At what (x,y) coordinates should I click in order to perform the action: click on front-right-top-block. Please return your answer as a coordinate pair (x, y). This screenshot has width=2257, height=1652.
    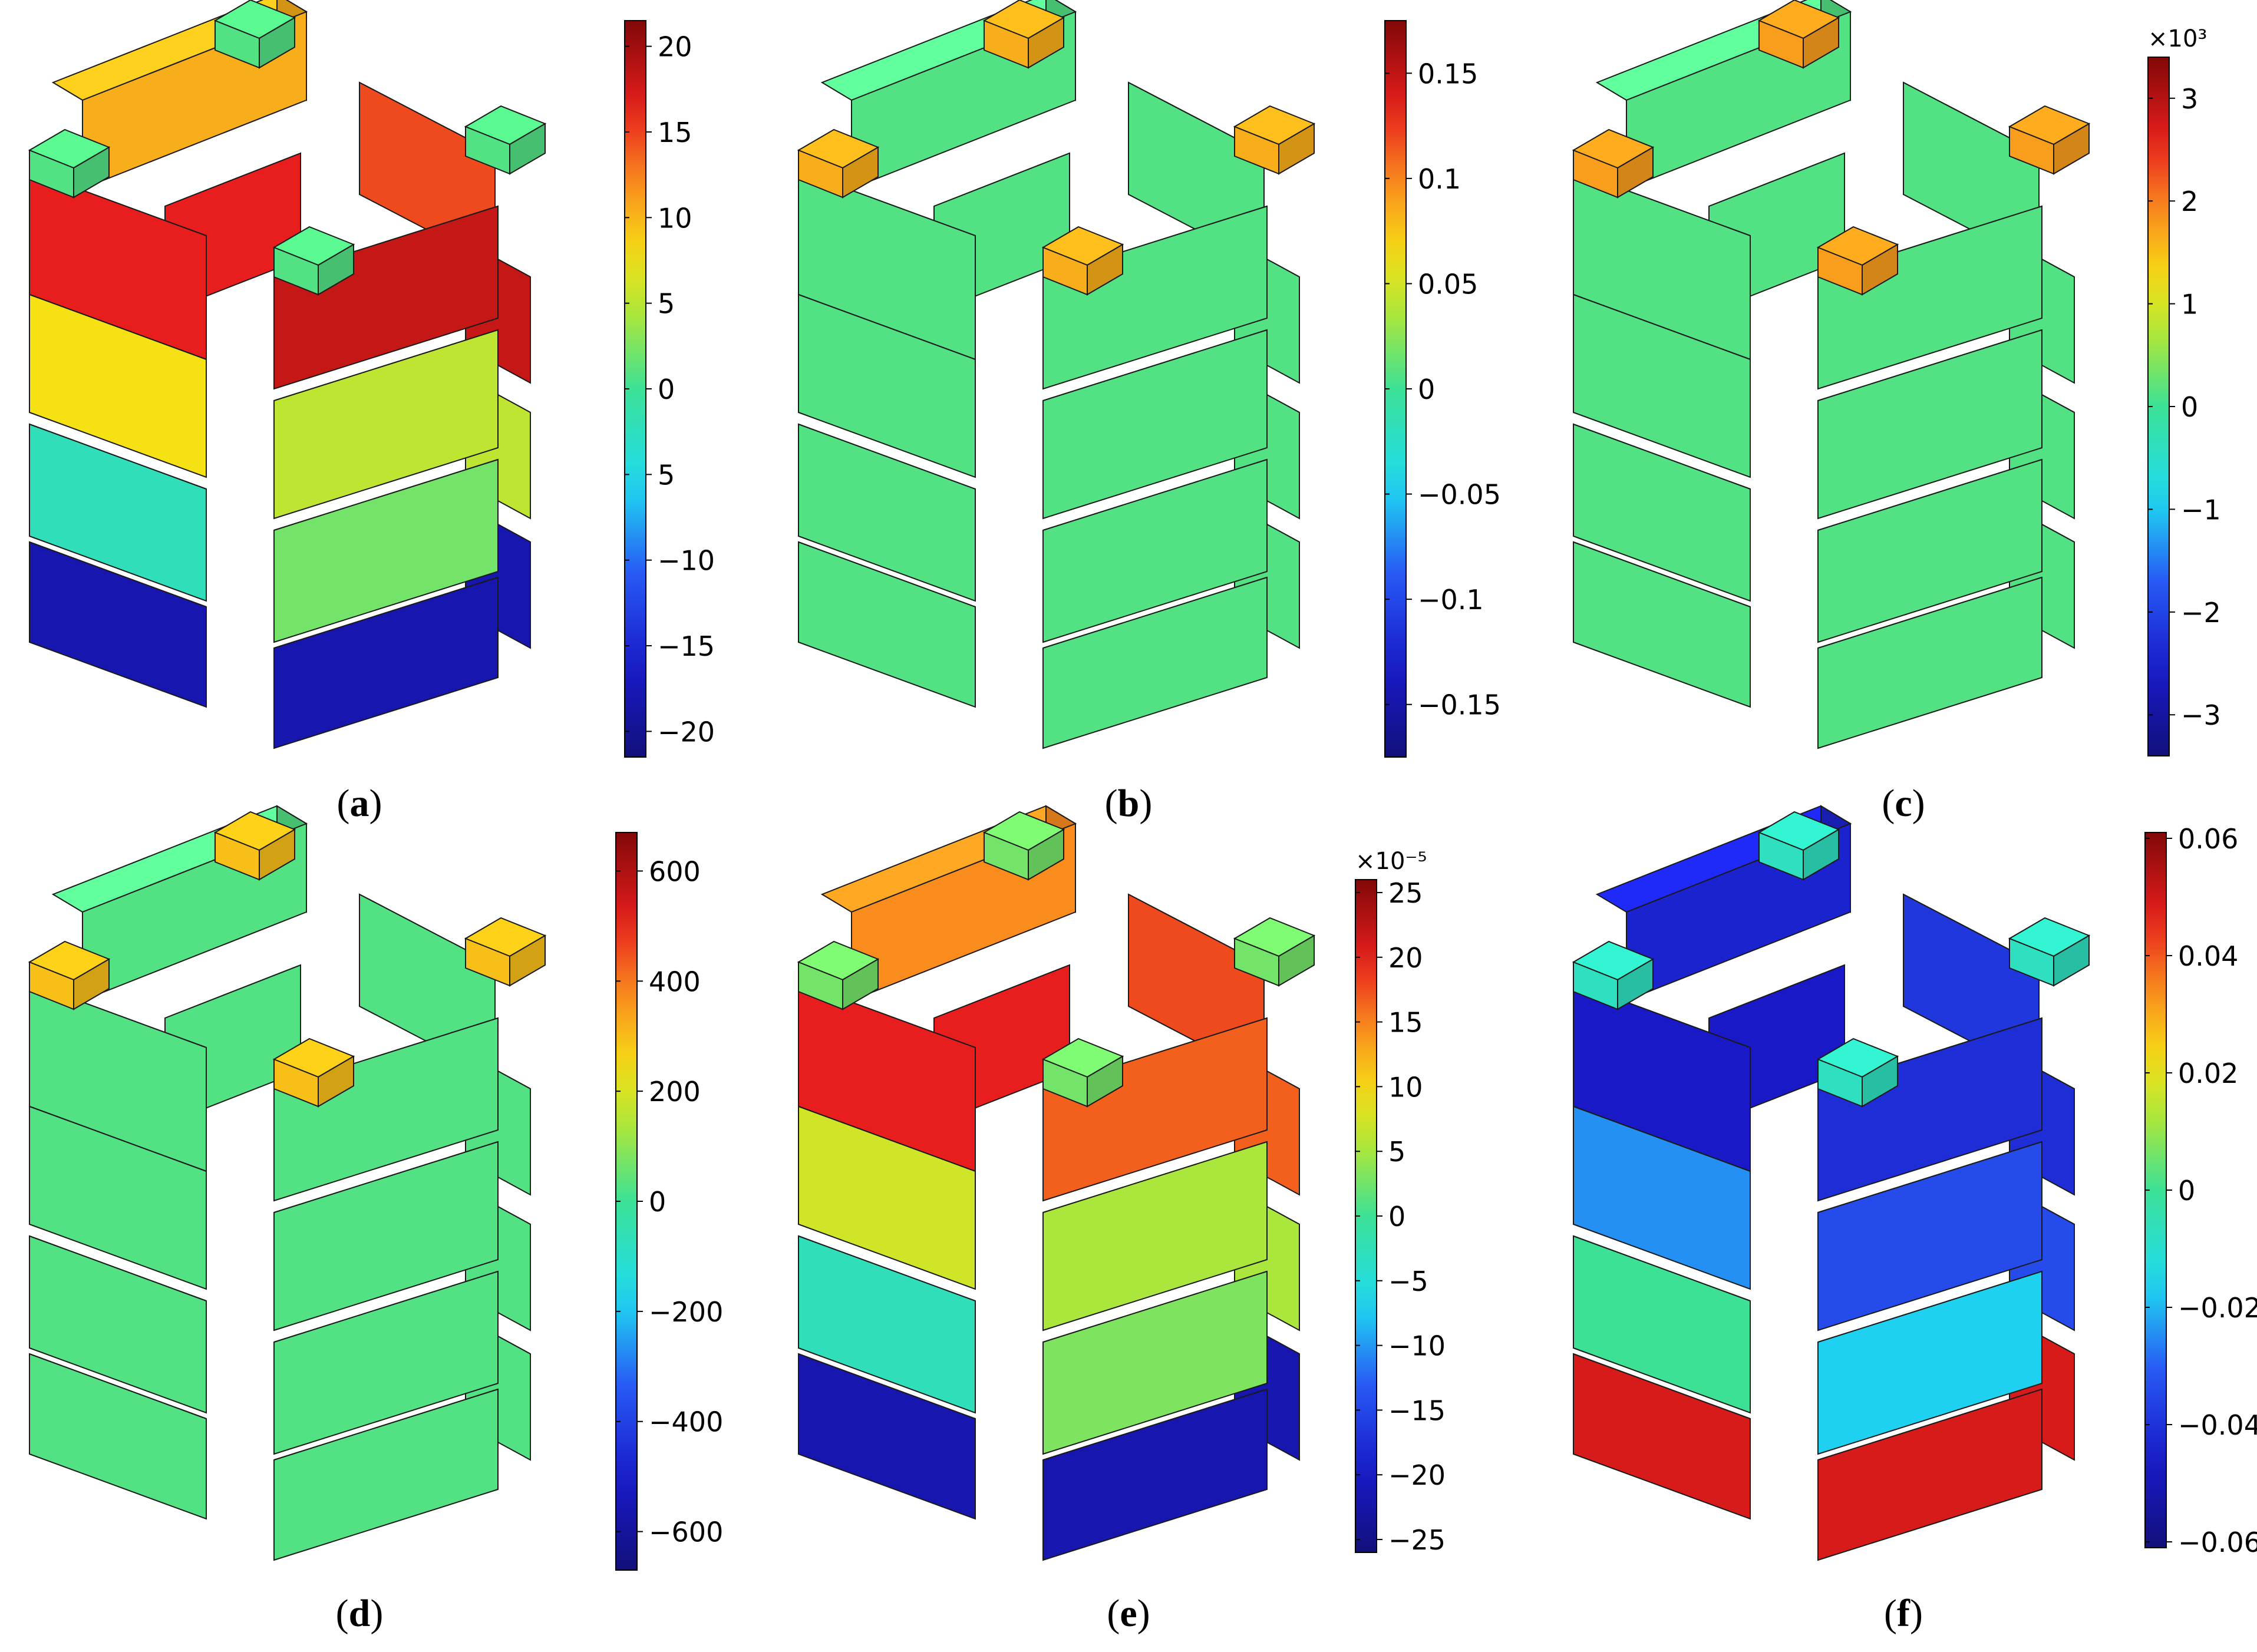
    Looking at the image, I should click on (386, 297).